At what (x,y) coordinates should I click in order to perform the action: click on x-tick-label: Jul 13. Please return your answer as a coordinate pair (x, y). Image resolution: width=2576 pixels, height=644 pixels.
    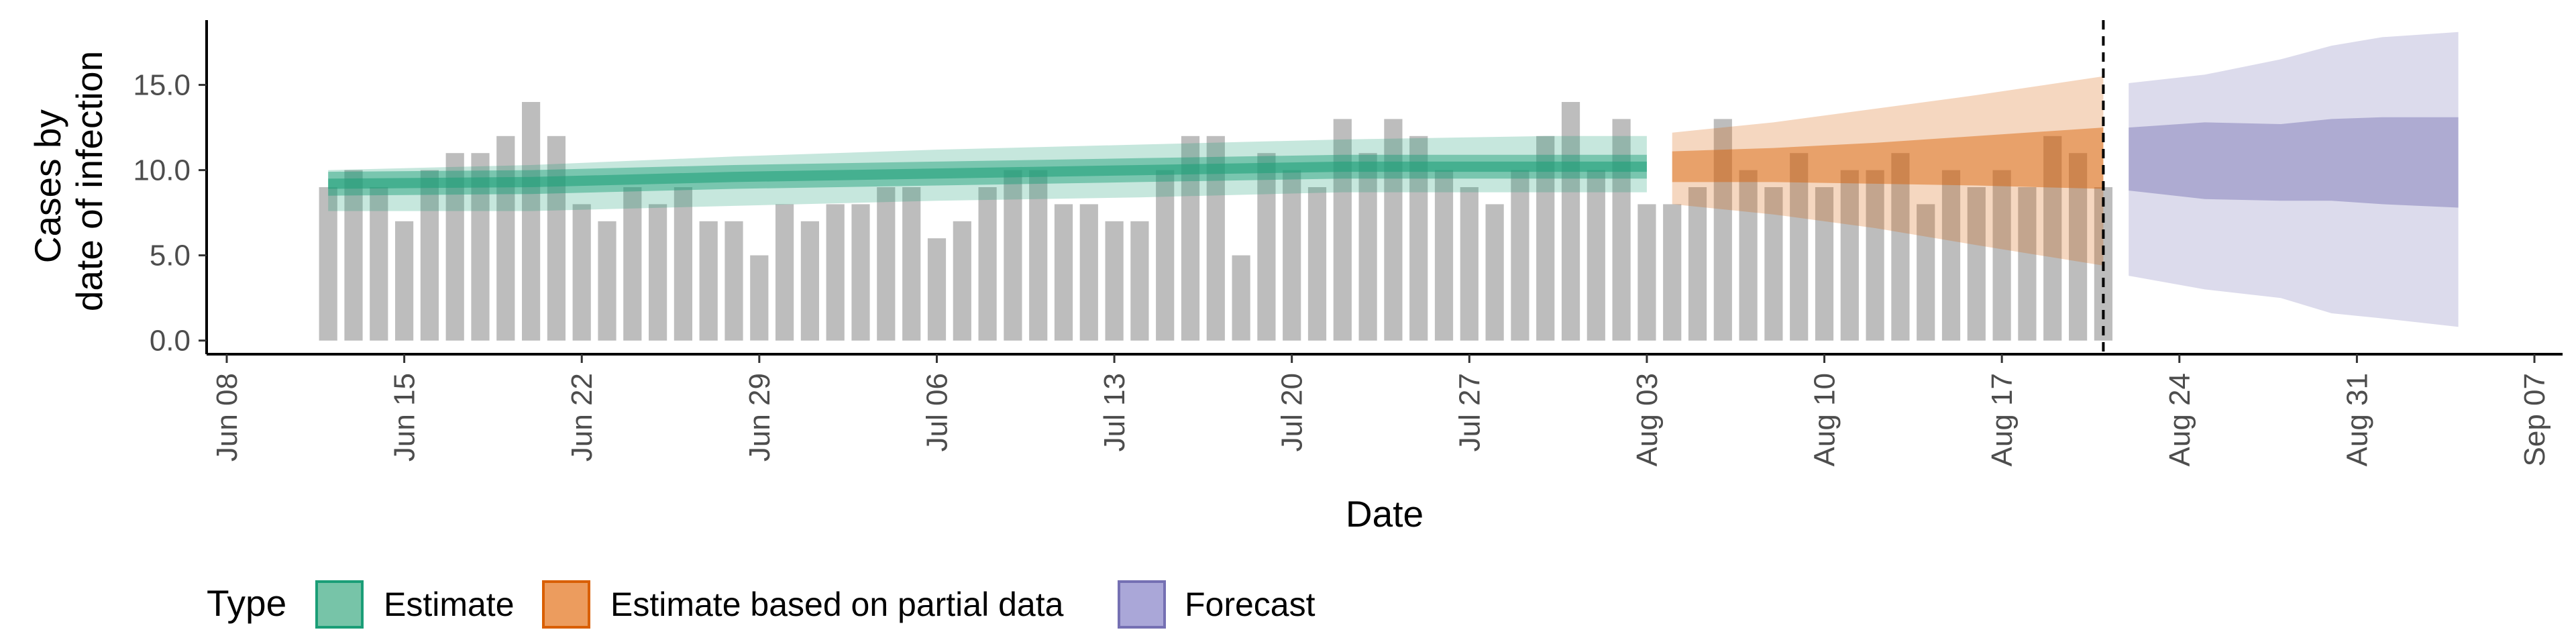
    Looking at the image, I should click on (1114, 412).